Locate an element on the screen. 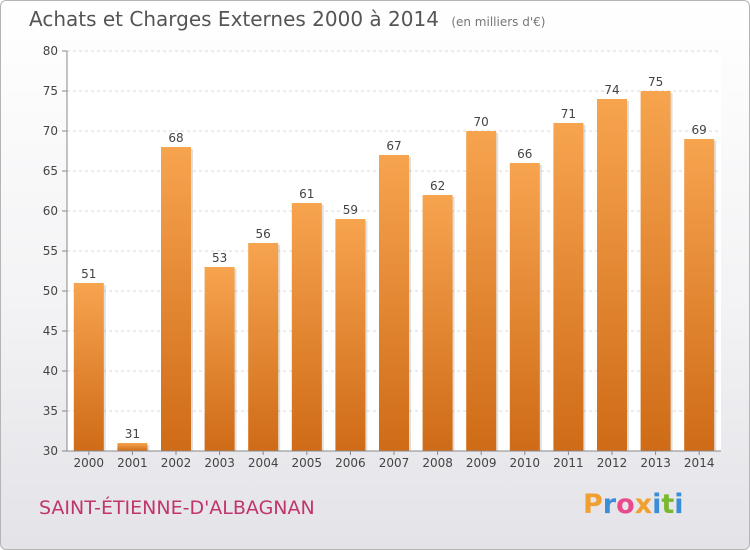 The width and height of the screenshot is (750, 550). bar-2012 is located at coordinates (612, 275).